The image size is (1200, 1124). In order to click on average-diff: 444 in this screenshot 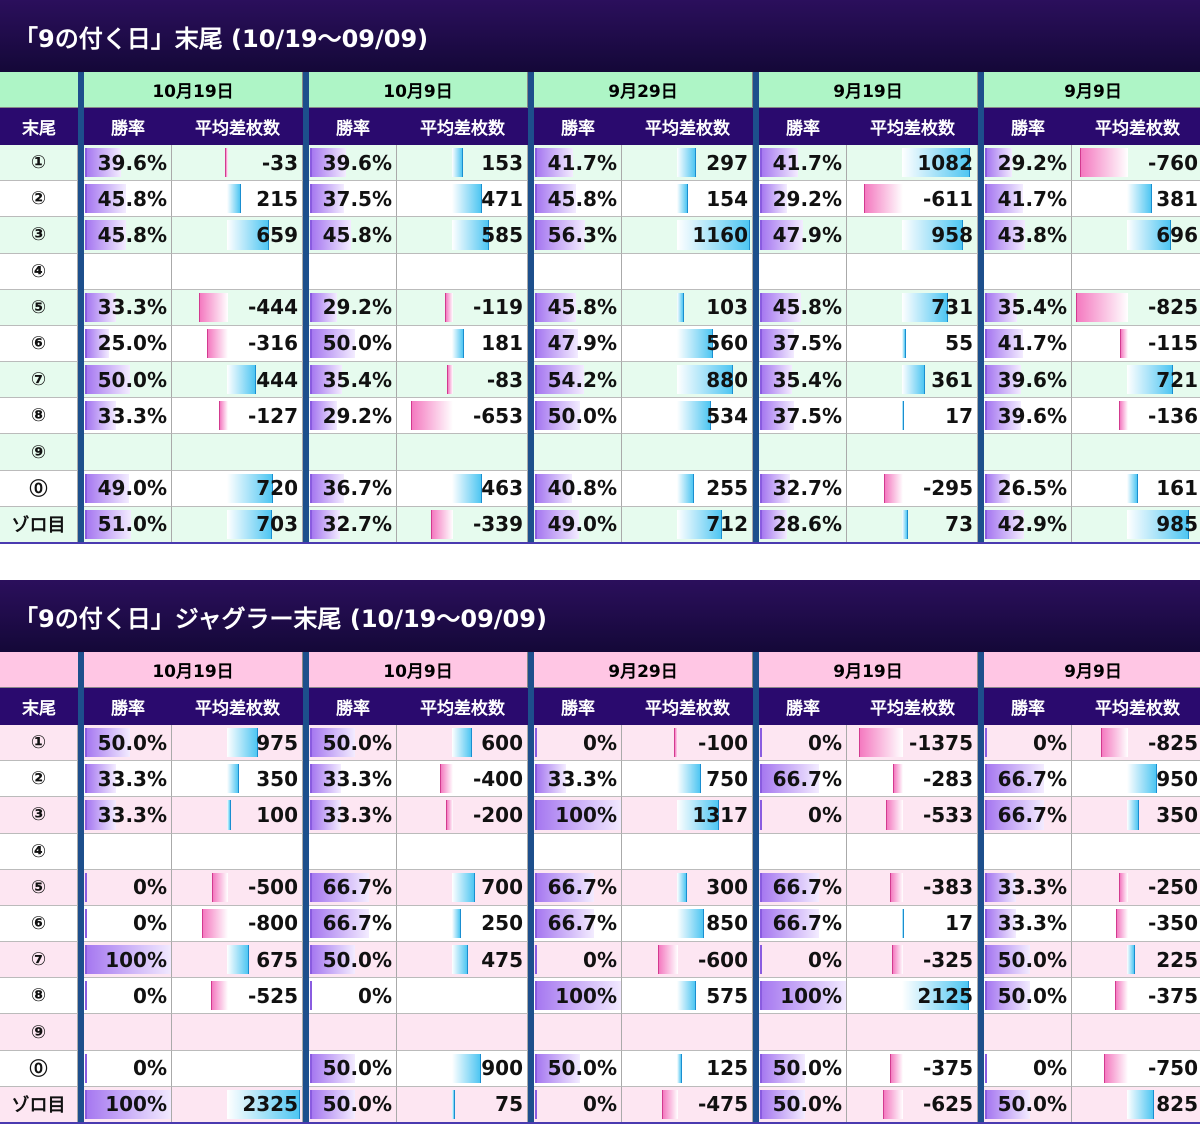, I will do `click(277, 379)`.